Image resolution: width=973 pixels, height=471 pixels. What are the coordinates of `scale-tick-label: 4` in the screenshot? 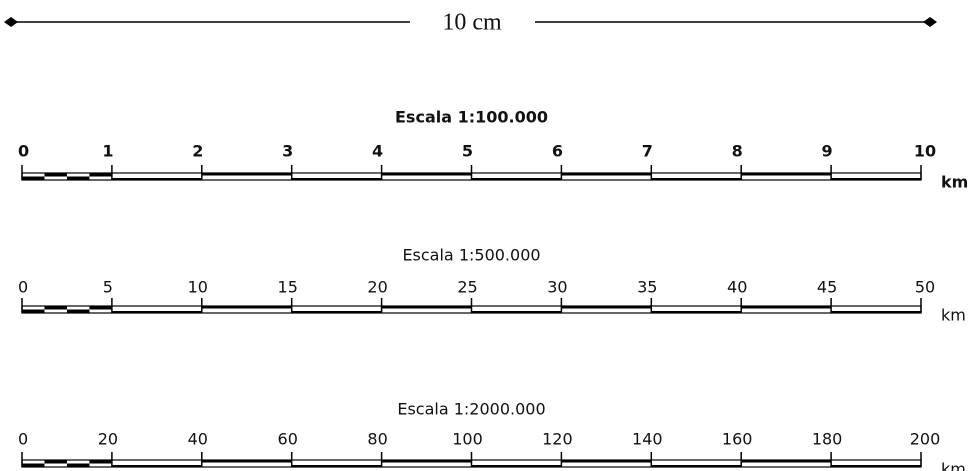 It's located at (377, 151).